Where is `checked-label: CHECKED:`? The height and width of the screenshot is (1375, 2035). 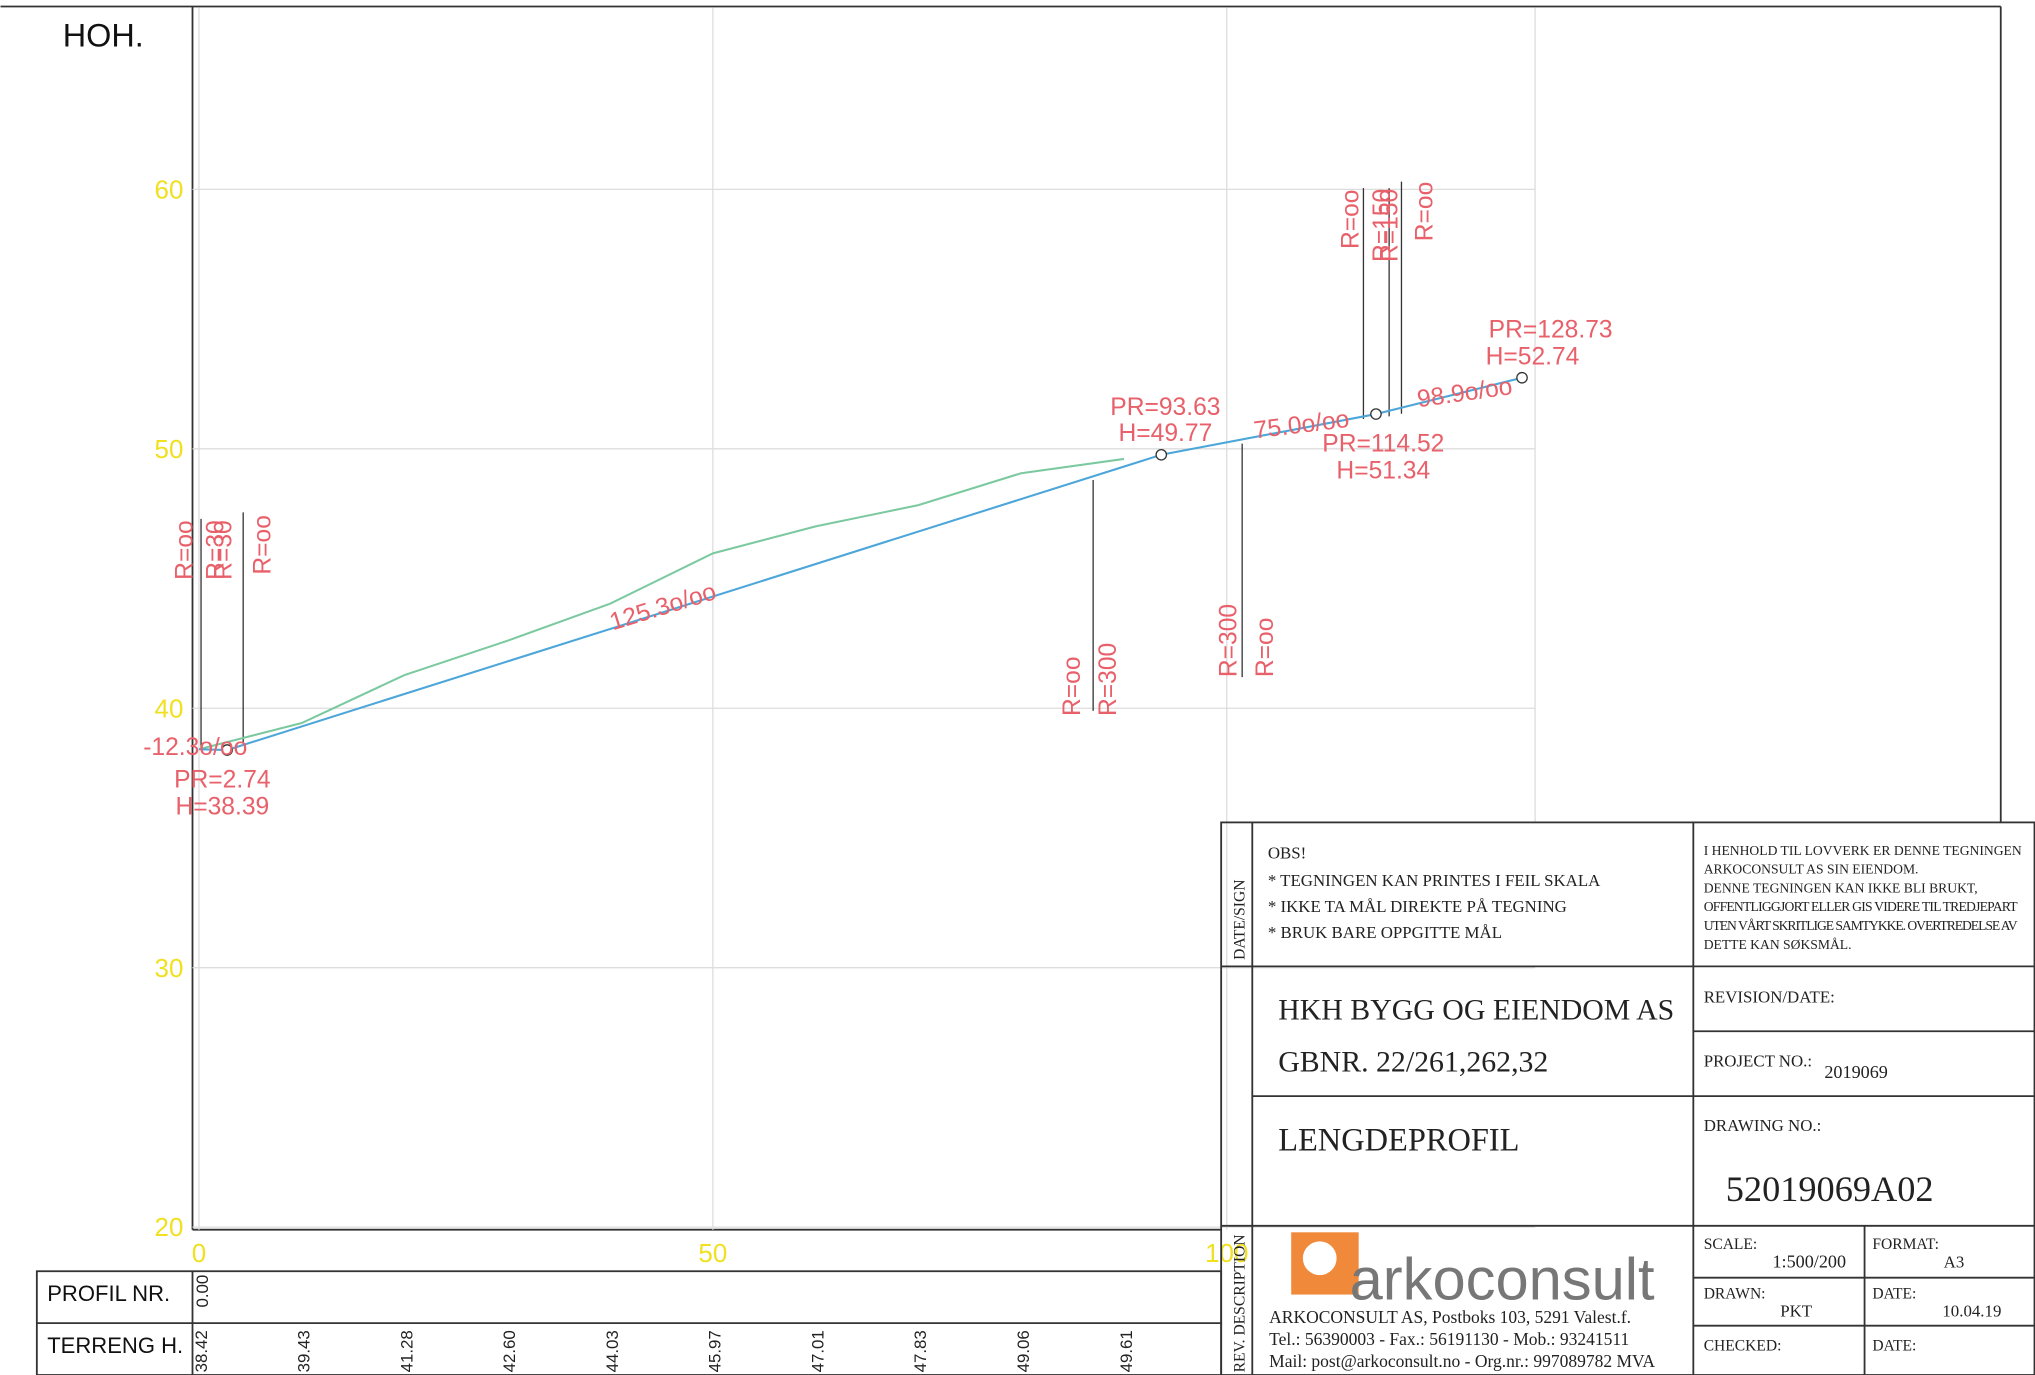 checked-label: CHECKED: is located at coordinates (1743, 1345).